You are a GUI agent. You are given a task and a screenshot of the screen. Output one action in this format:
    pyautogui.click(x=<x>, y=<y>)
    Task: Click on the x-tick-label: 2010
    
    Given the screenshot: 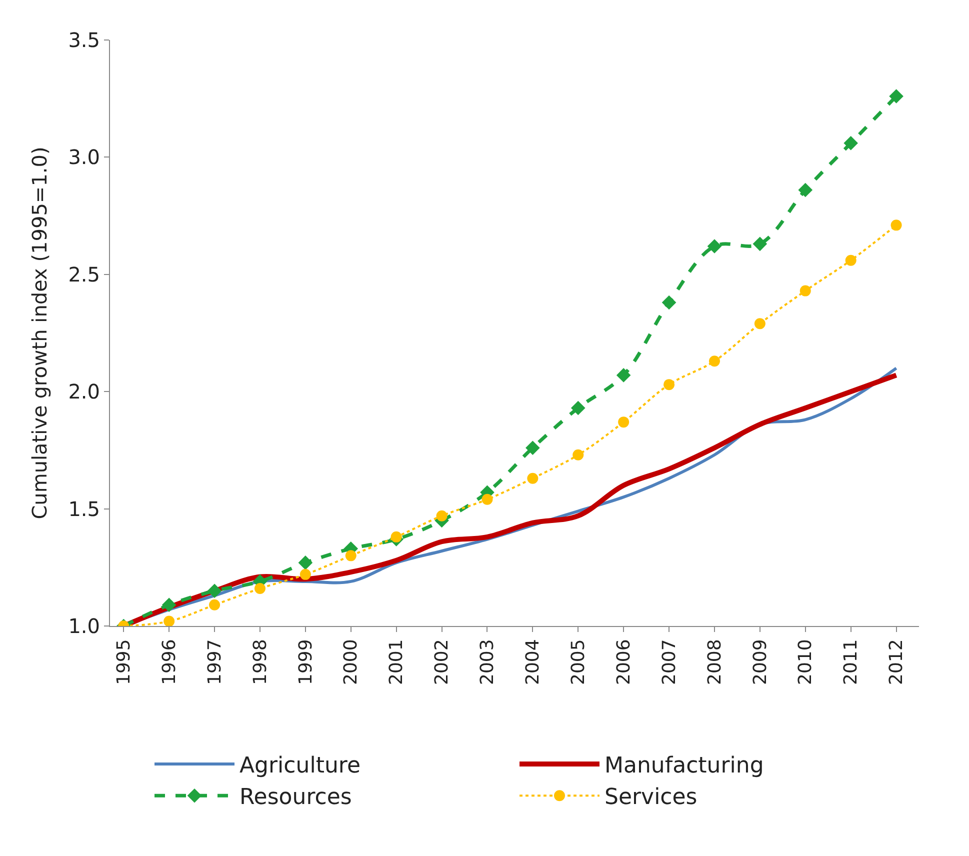 What is the action you would take?
    pyautogui.click(x=805, y=662)
    